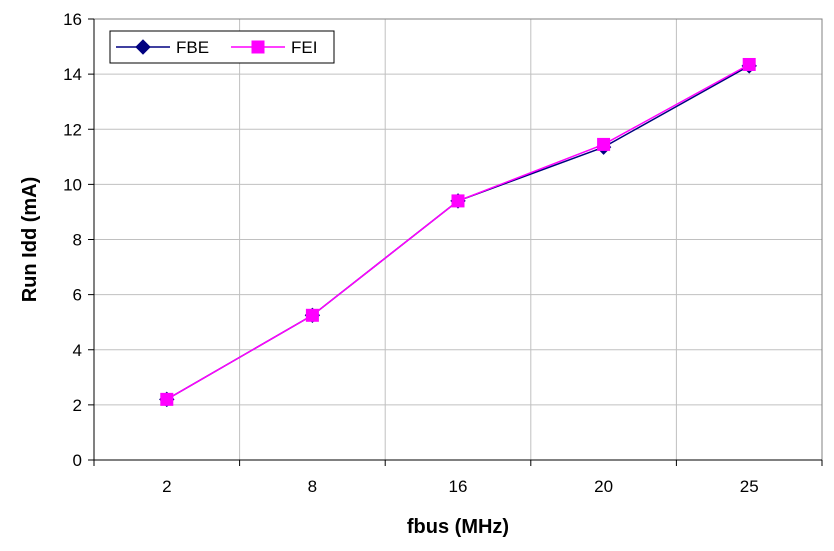  Describe the element at coordinates (304, 47) in the screenshot. I see `legend-label: FEI` at that location.